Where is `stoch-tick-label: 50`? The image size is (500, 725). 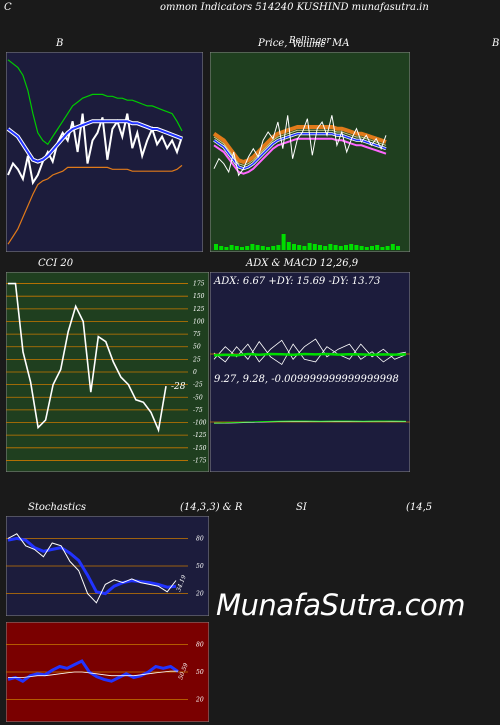 stoch-tick-label: 50 is located at coordinates (200, 566).